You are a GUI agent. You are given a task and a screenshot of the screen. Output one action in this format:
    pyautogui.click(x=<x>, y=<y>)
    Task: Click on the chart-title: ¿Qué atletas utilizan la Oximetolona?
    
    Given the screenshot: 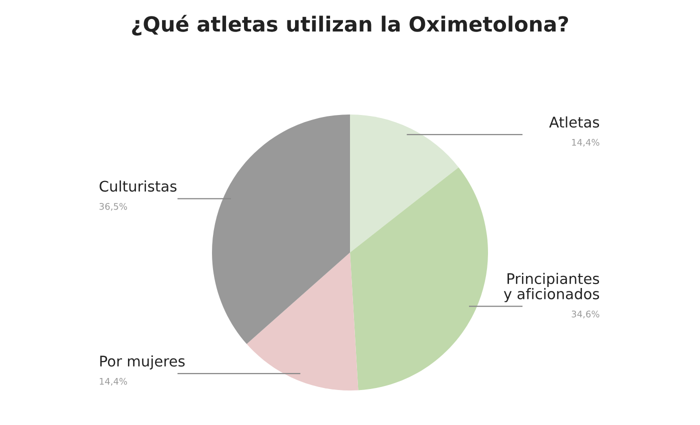 What is the action you would take?
    pyautogui.click(x=350, y=25)
    